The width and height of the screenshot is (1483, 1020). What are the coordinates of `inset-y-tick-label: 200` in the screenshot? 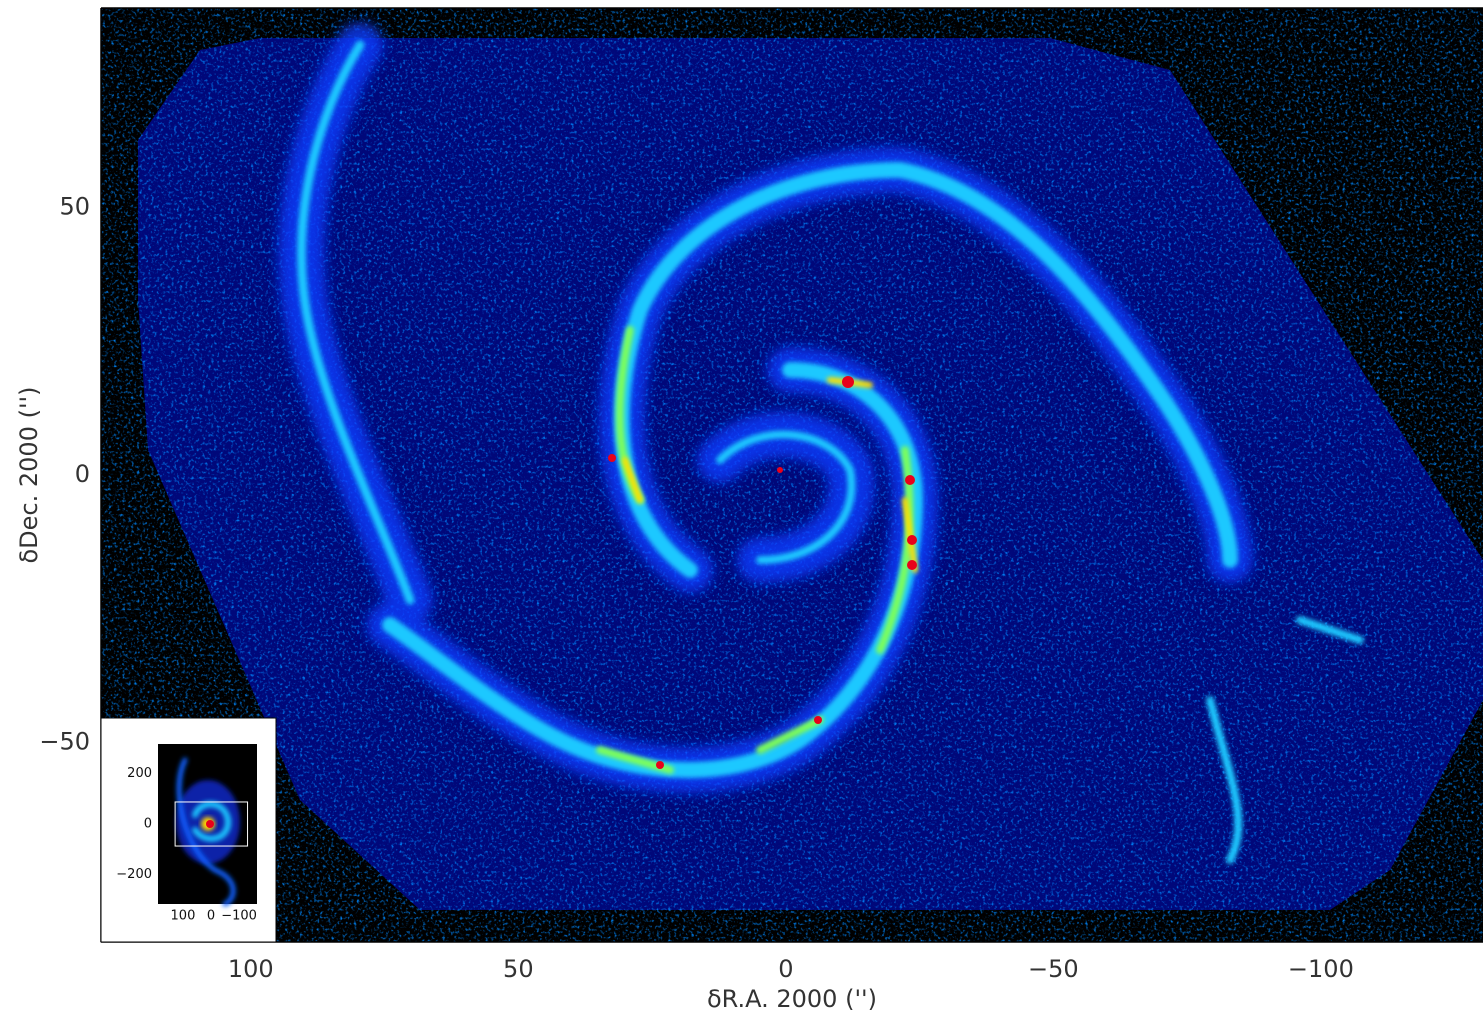 It's located at (139, 773).